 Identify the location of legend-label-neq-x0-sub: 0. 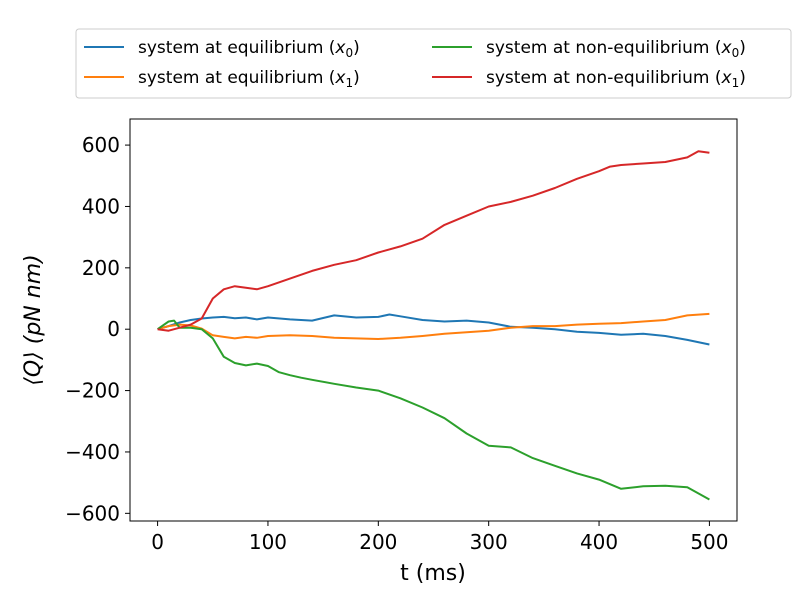
(736, 53).